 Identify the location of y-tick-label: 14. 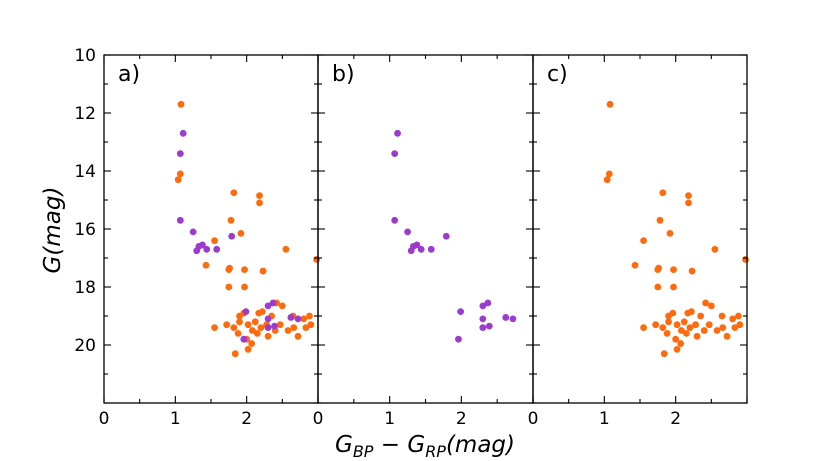
(85, 172).